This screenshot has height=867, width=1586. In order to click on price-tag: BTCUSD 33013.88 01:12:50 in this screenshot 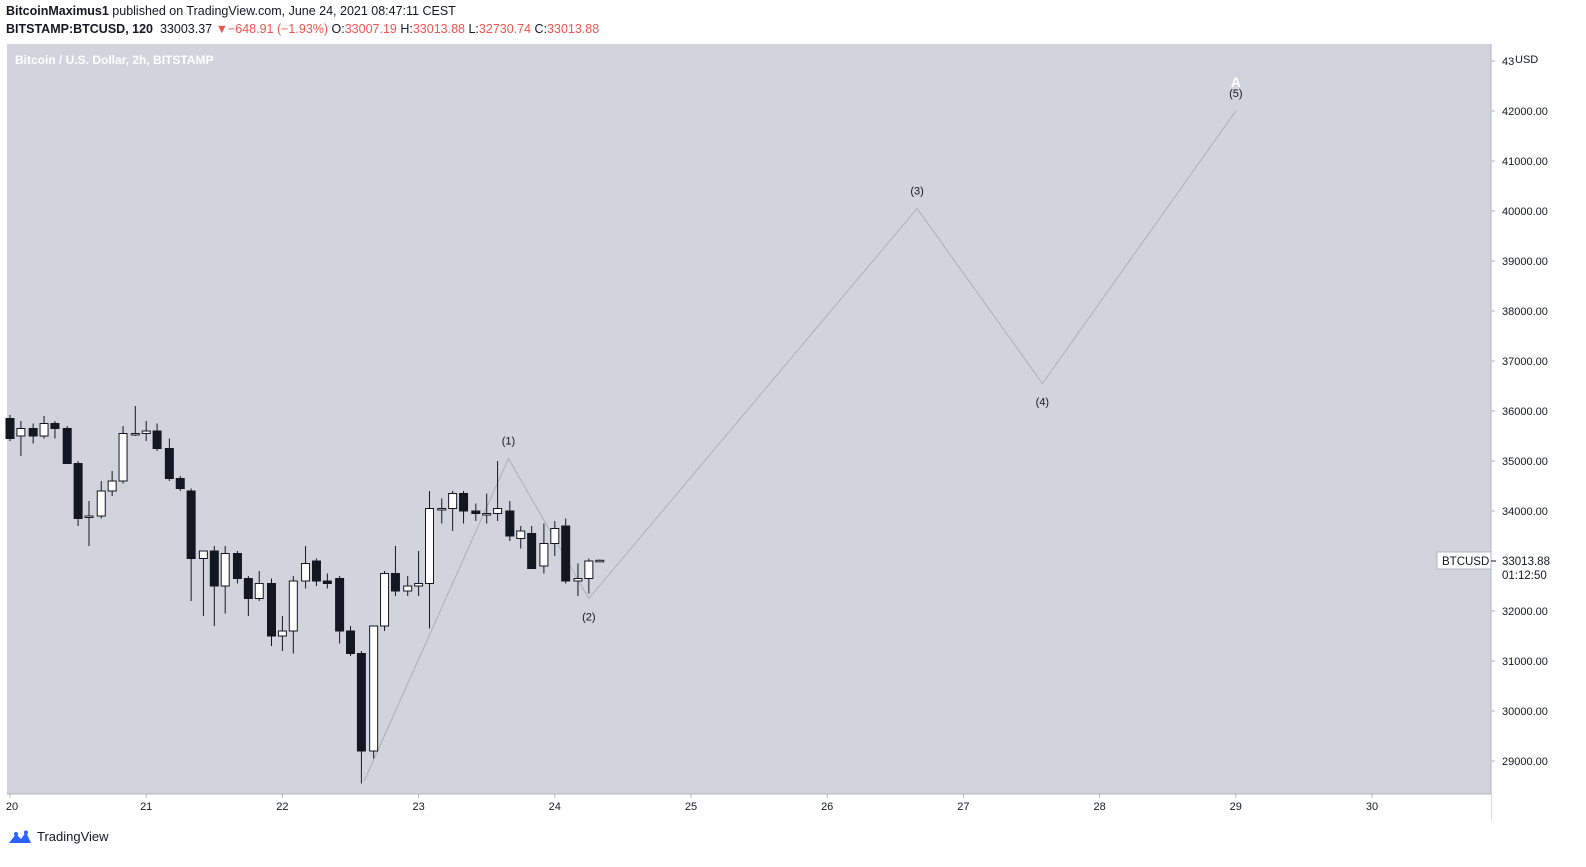, I will do `click(1497, 566)`.